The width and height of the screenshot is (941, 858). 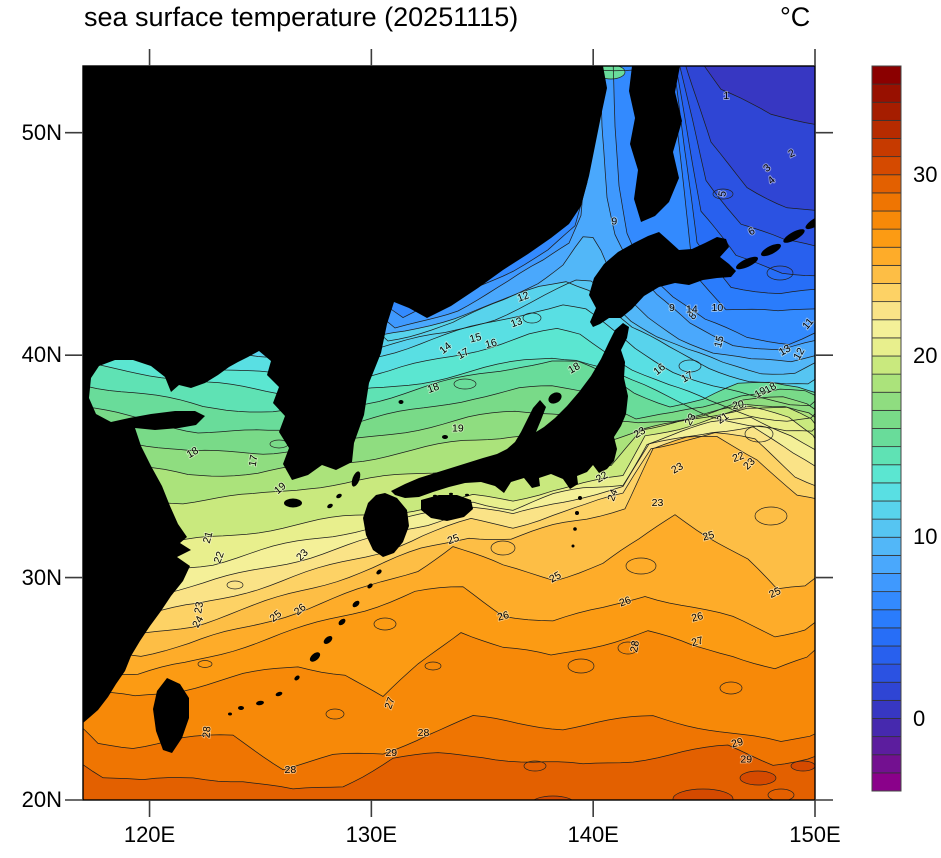 What do you see at coordinates (612, 495) in the screenshot?
I see `isotherm-label: 24` at bounding box center [612, 495].